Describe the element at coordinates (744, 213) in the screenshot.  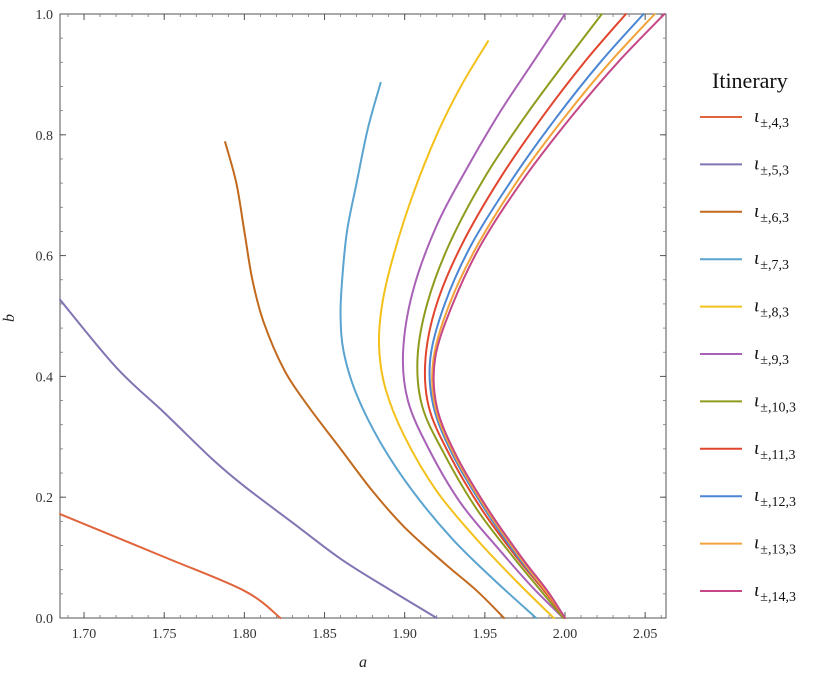
I see `legend-item: ι±,6,3` at that location.